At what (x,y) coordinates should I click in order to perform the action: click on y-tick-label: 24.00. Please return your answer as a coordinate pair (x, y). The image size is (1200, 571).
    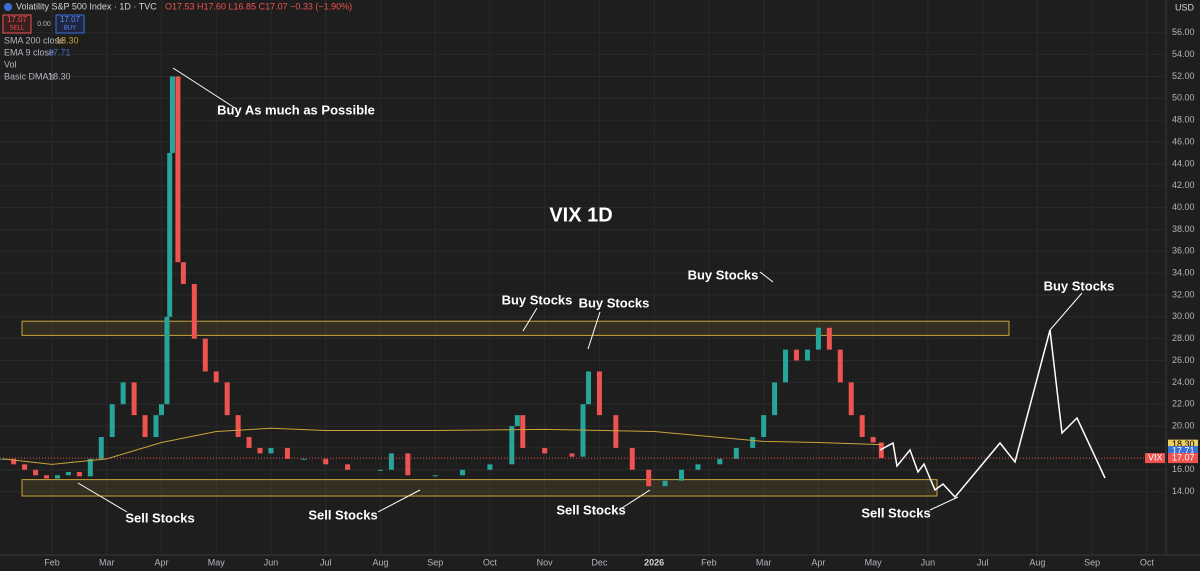
    Looking at the image, I should click on (1183, 382).